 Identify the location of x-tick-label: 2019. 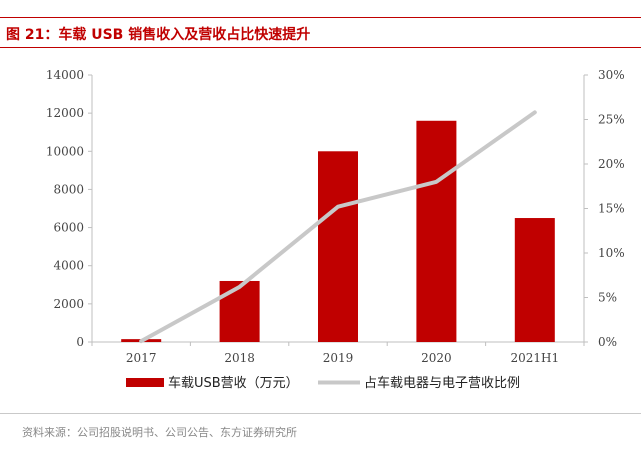
(338, 358).